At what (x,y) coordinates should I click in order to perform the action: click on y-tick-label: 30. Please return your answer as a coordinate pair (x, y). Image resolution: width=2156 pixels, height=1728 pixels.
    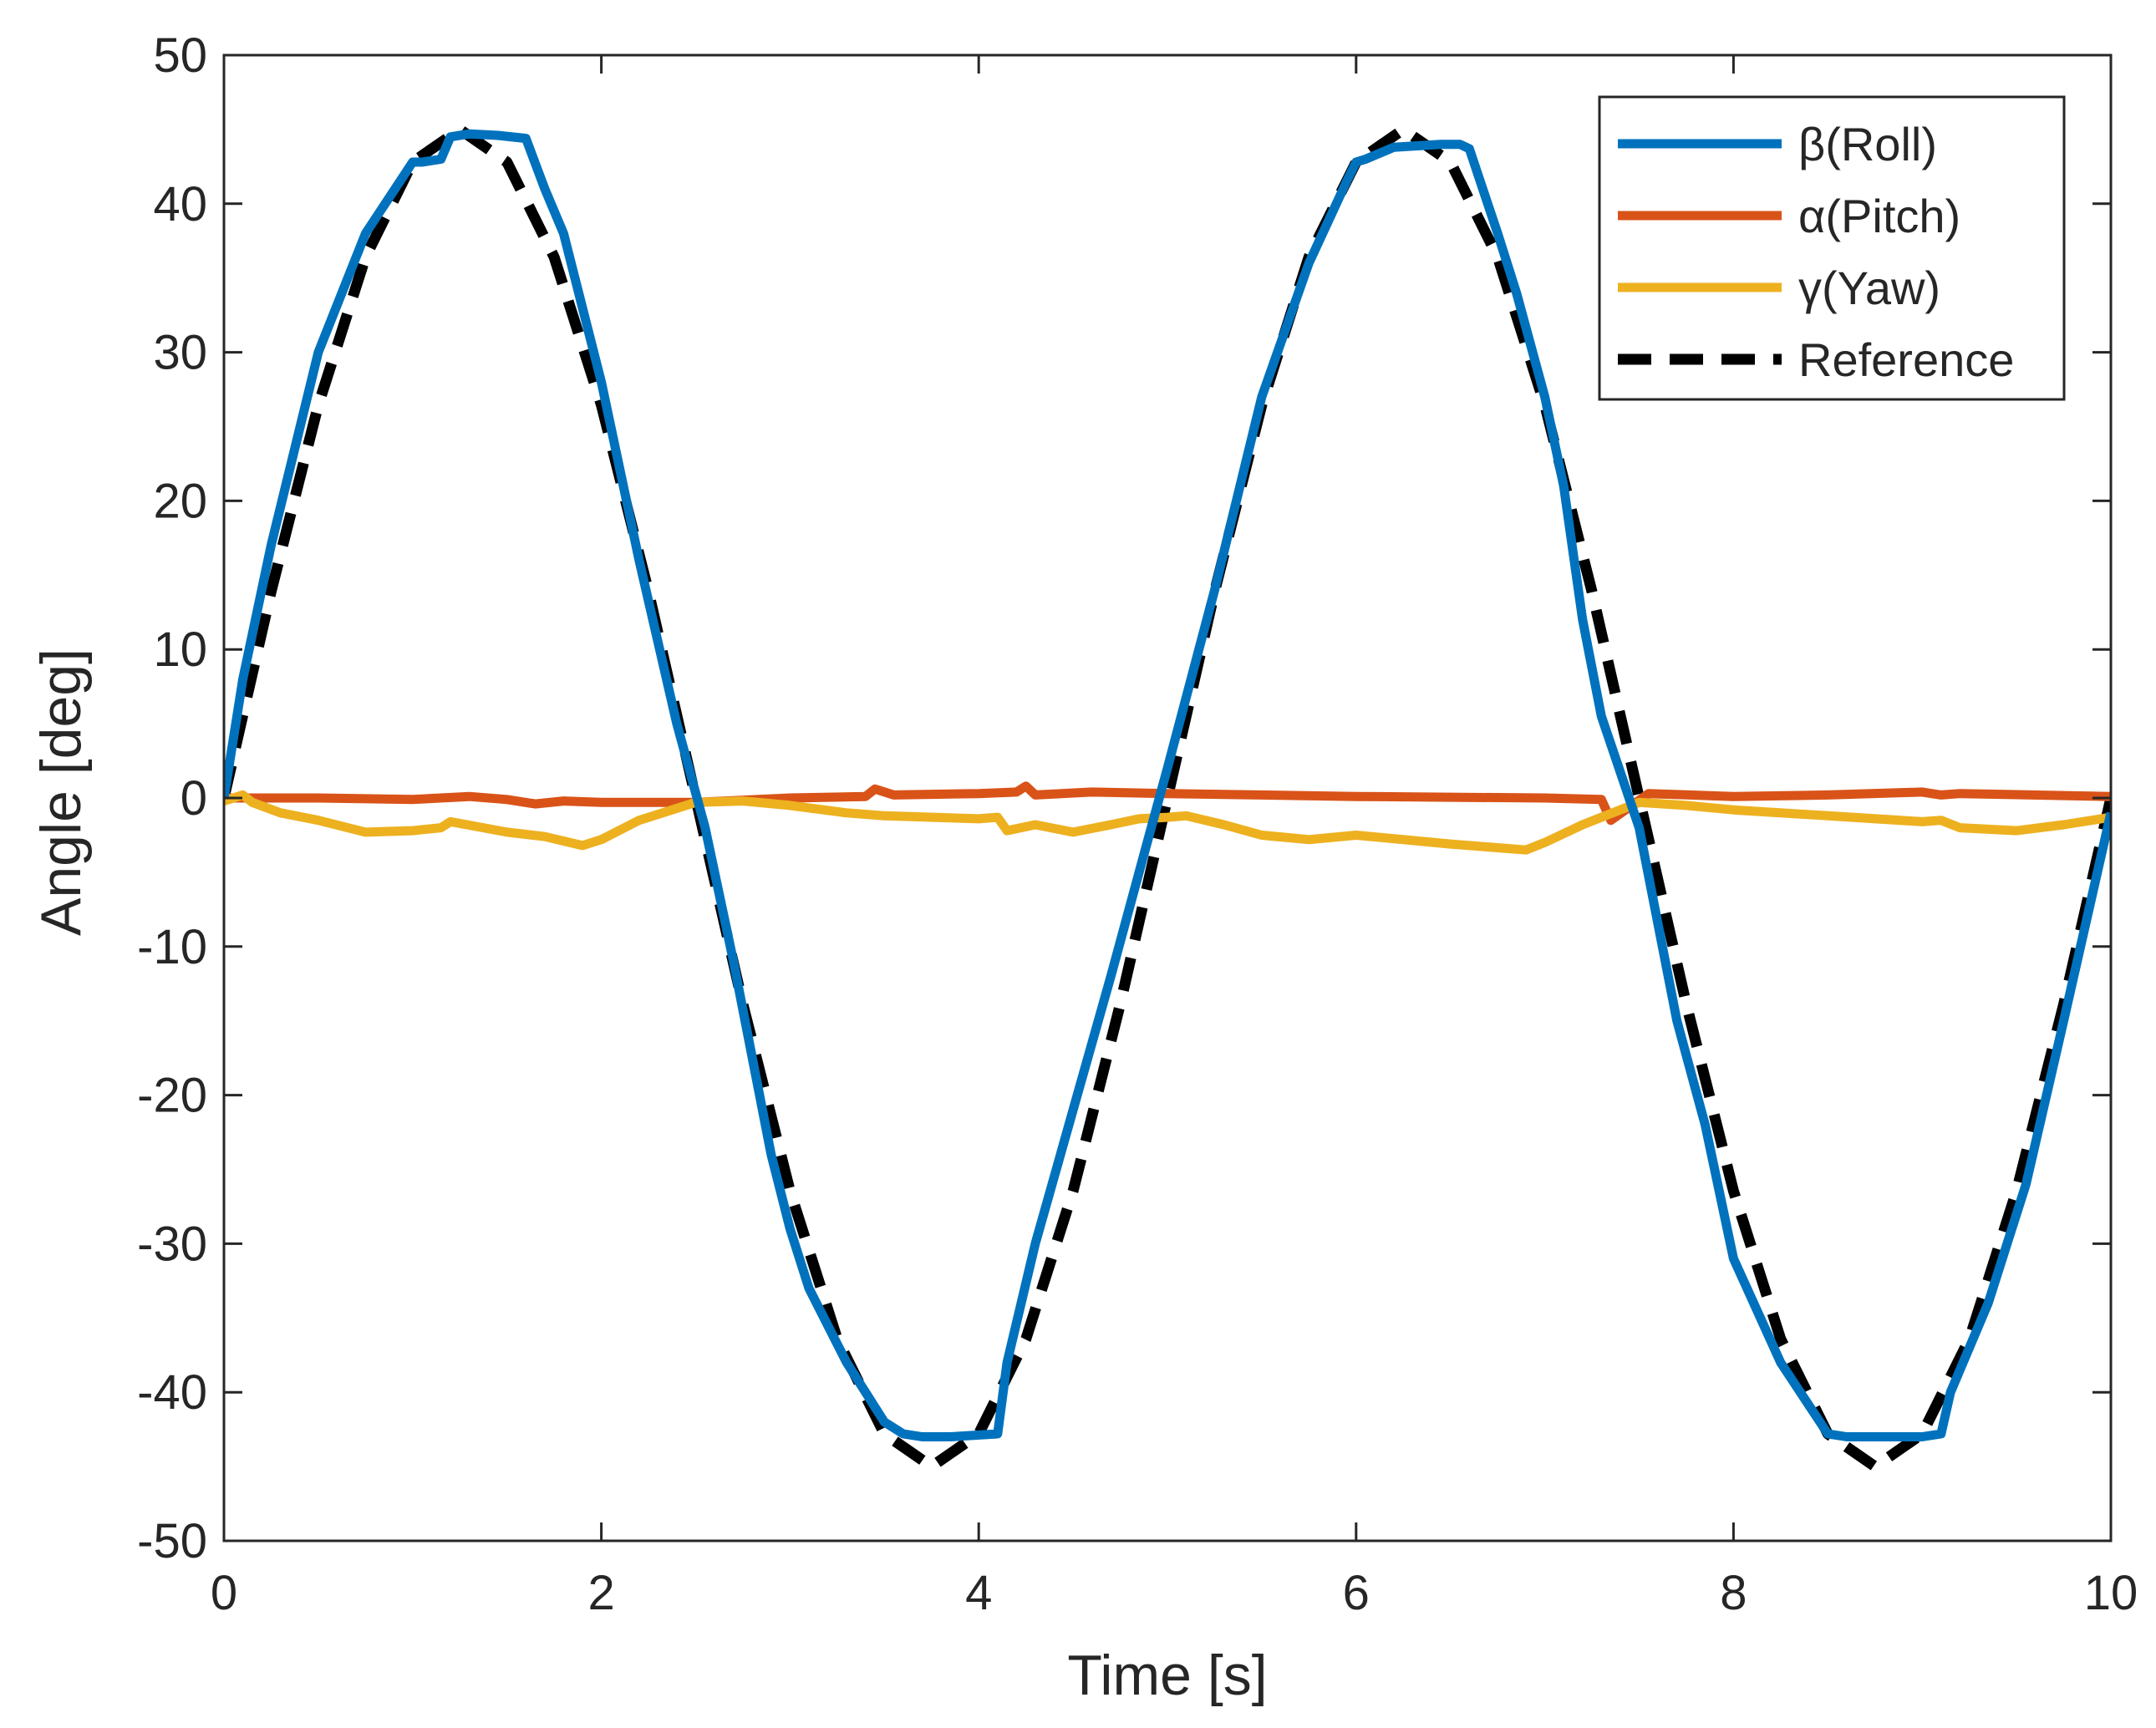
    Looking at the image, I should click on (180, 353).